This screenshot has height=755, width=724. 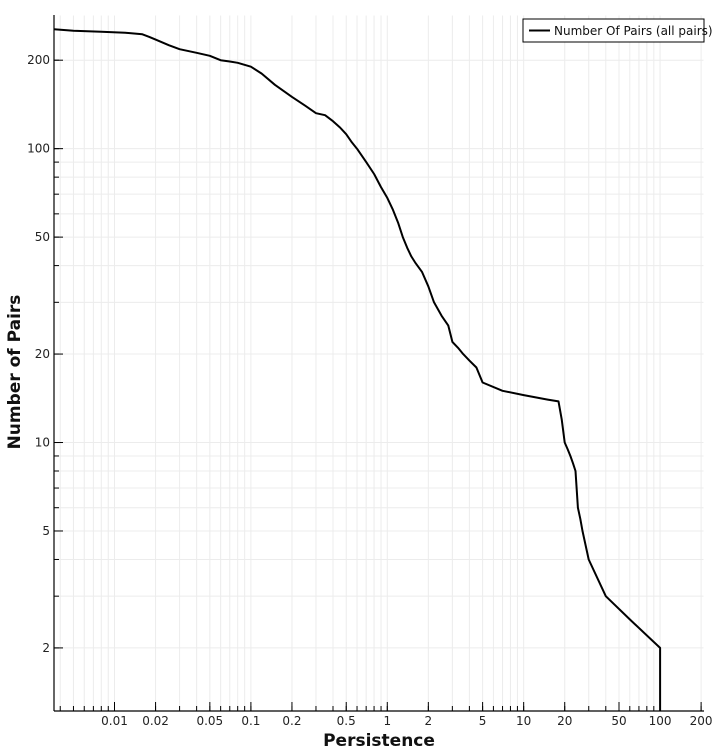 I want to click on x-tick-label: 5, so click(x=483, y=721).